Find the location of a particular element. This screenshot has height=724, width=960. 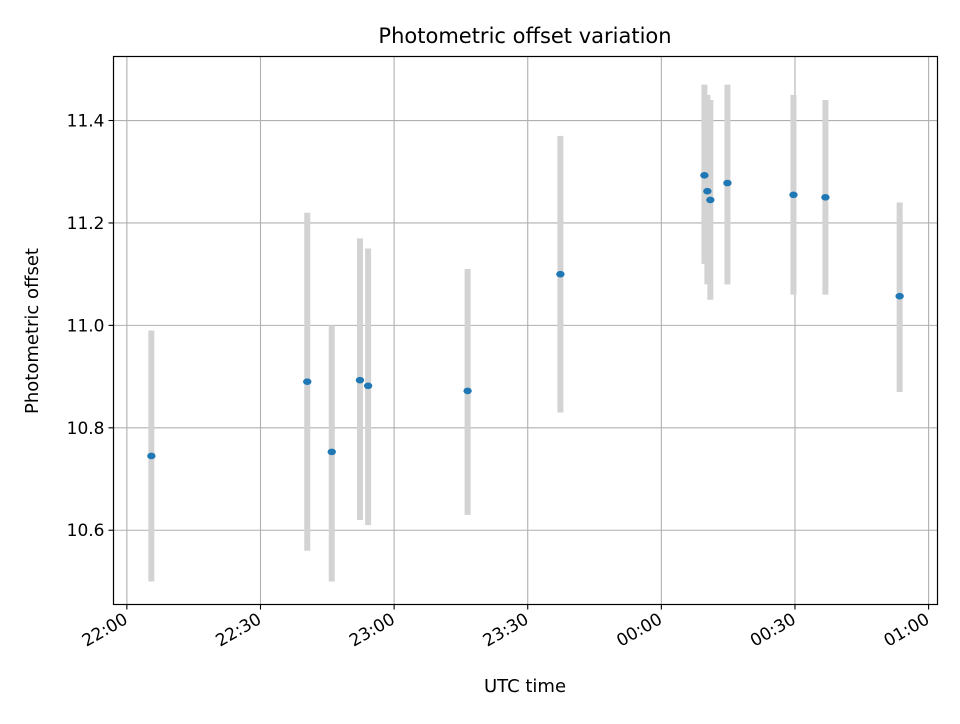

y-axis-ticks: 10.6 10.8 11.0 11.2 11.4 is located at coordinates (90, 326).